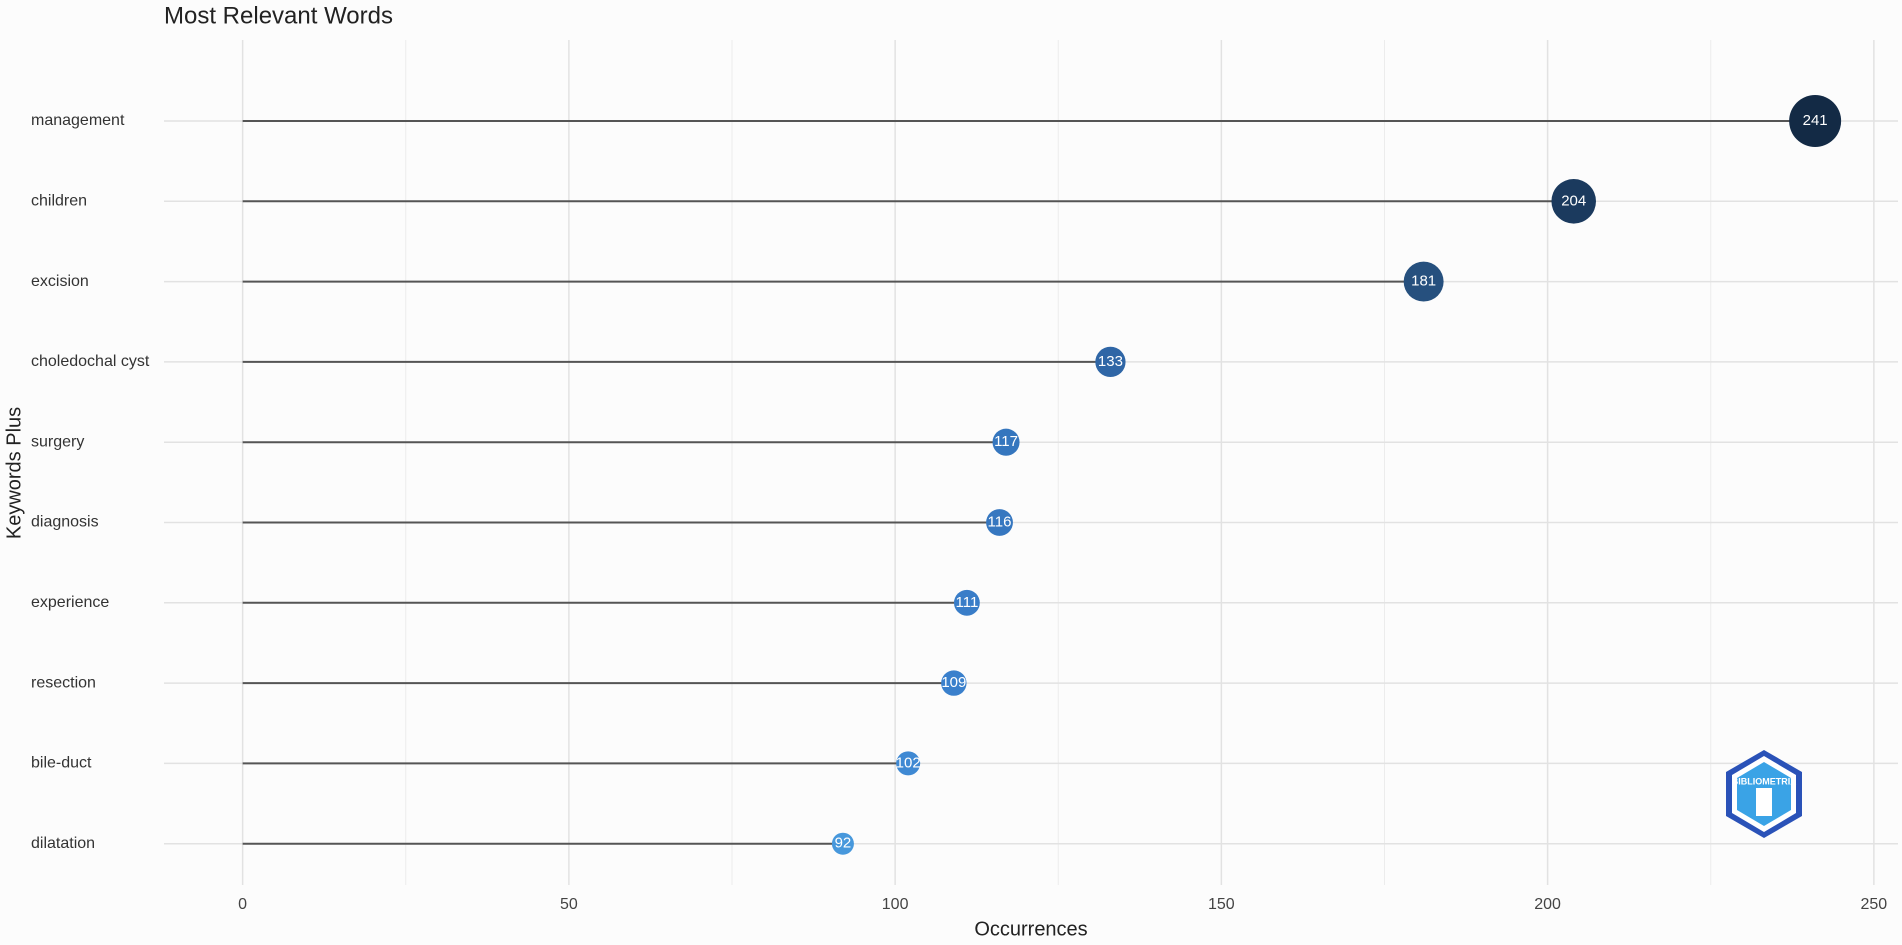 The image size is (1902, 945). Describe the element at coordinates (57, 441) in the screenshot. I see `y-tick-label: surgery` at that location.